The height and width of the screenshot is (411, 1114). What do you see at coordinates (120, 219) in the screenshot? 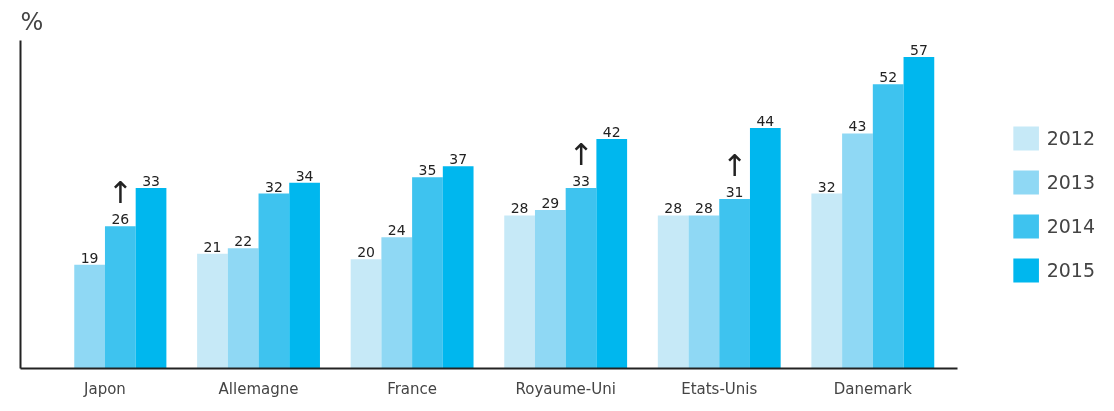
I see `data-label: 26` at bounding box center [120, 219].